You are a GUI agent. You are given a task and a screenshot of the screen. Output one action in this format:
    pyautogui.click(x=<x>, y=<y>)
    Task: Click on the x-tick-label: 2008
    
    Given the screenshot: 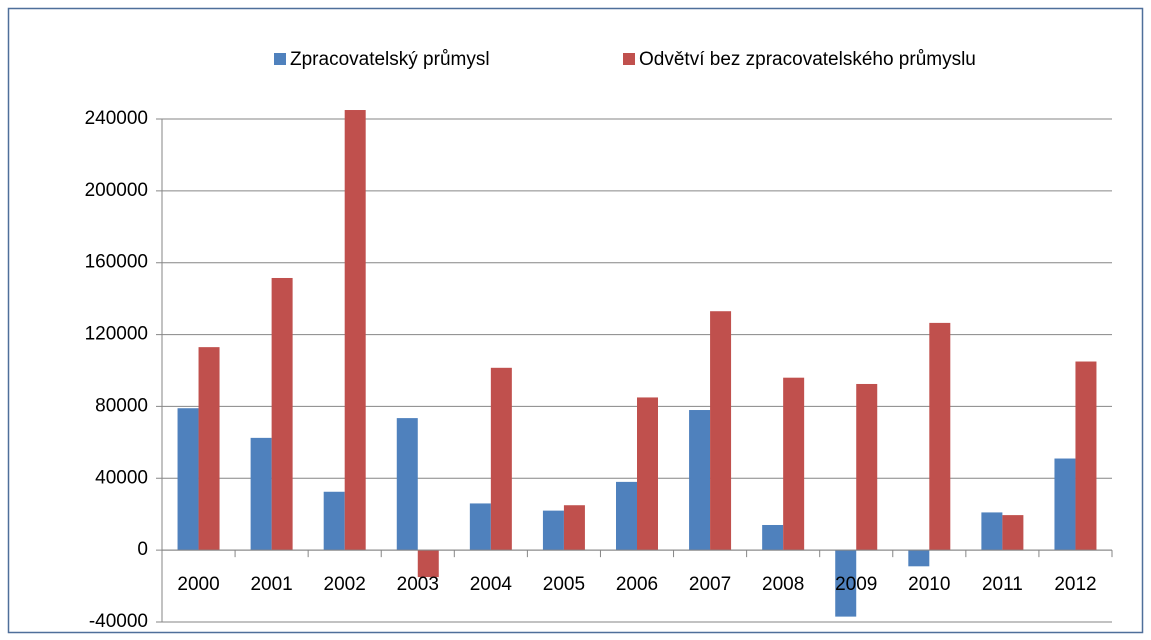 What is the action you would take?
    pyautogui.click(x=783, y=584)
    